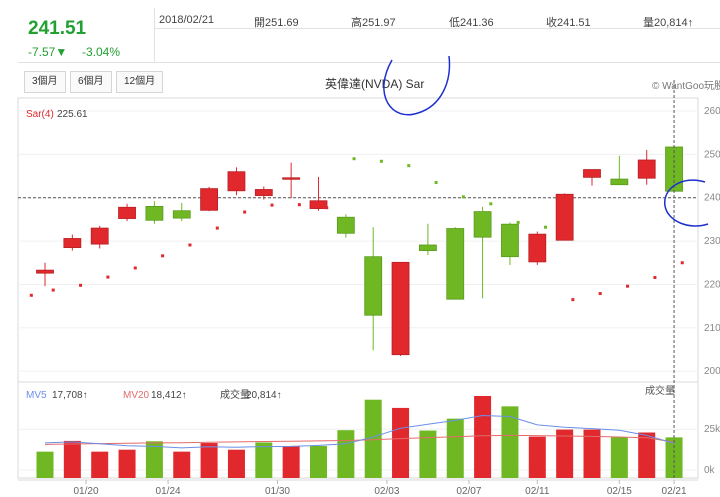 This screenshot has width=720, height=497. Describe the element at coordinates (375, 84) in the screenshot. I see `chart-title: 英偉達(NVDA) Sar` at that location.